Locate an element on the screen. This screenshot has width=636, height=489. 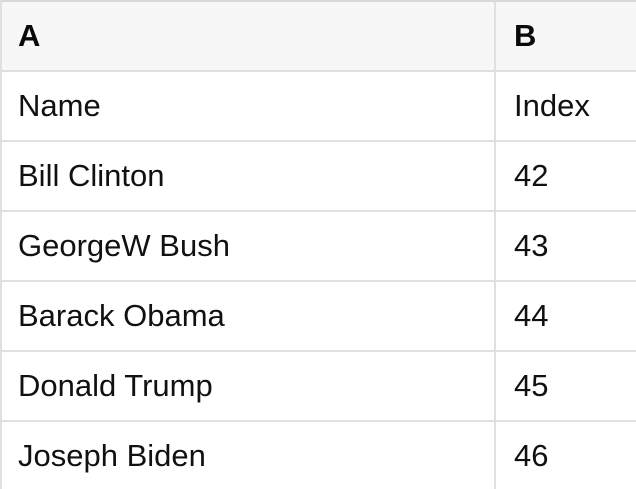
cell-b1-text: Index is located at coordinates (552, 105).